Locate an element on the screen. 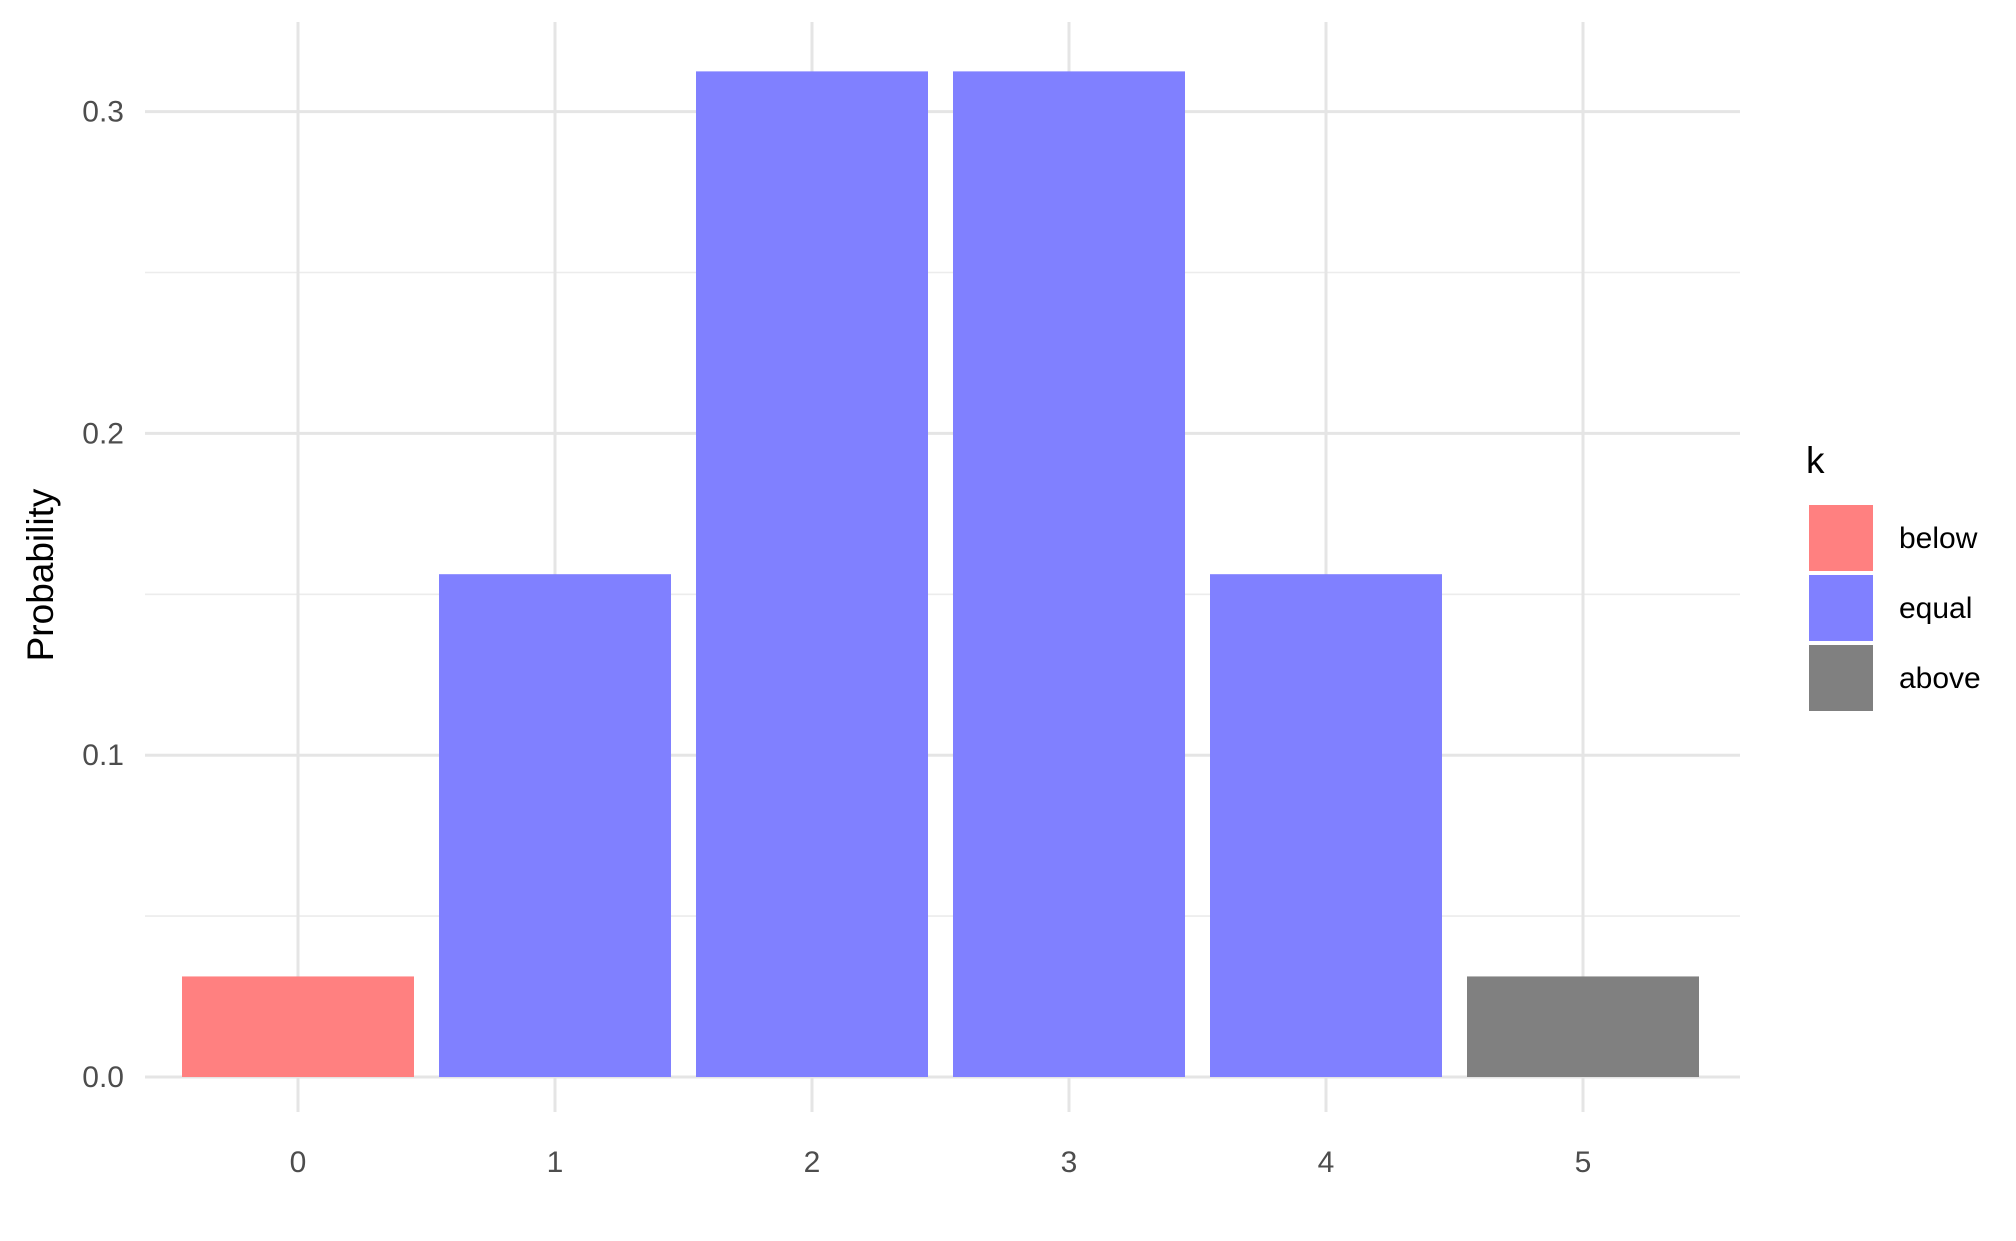 The image size is (2016, 1241). legend-key-above is located at coordinates (1841, 678).